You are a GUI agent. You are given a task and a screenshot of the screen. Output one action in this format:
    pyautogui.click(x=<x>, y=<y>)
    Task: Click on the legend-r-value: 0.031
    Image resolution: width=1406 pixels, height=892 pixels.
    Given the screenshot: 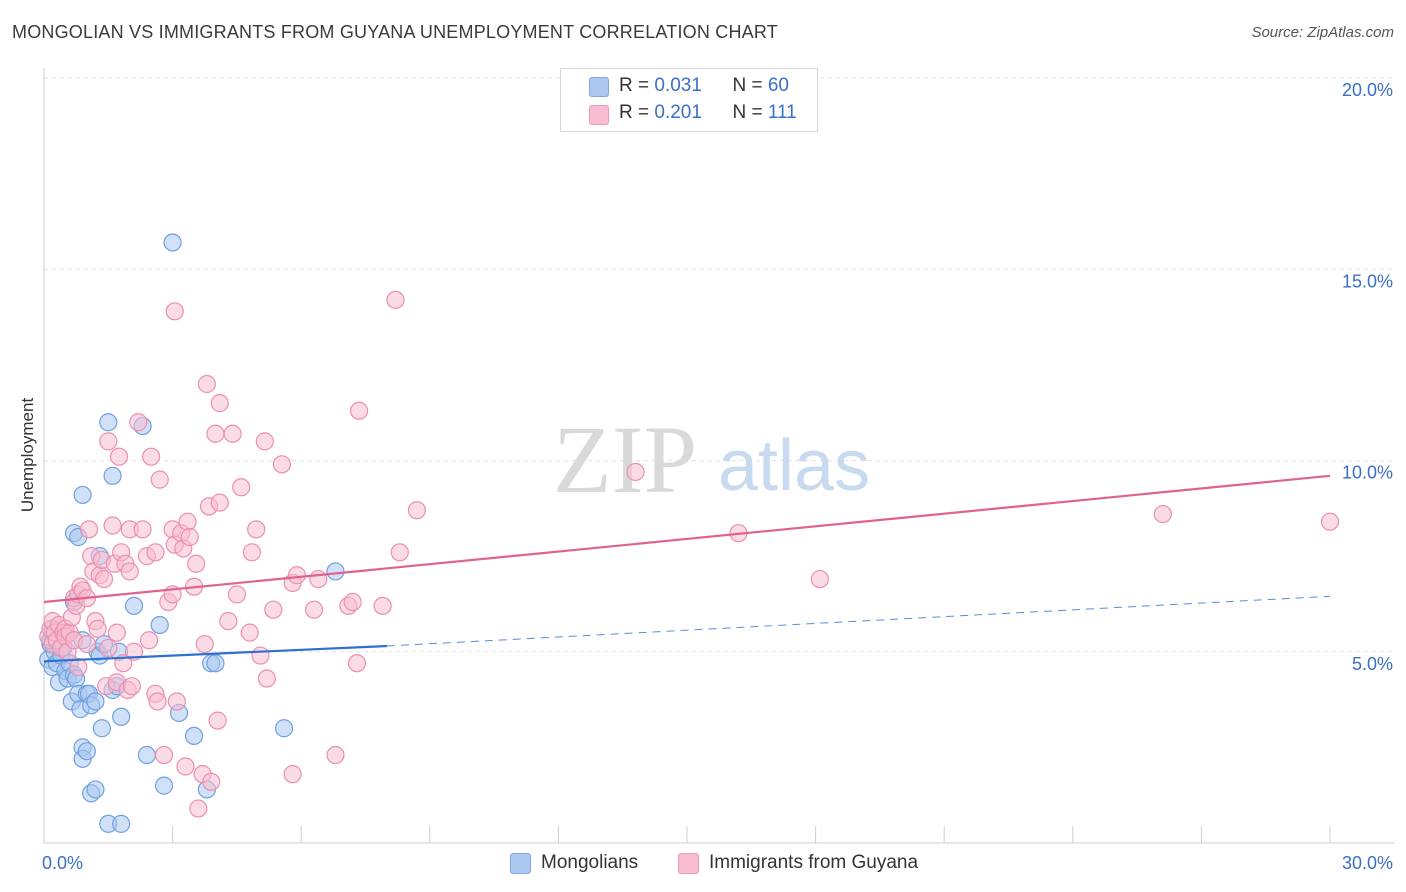 What is the action you would take?
    pyautogui.click(x=678, y=85)
    